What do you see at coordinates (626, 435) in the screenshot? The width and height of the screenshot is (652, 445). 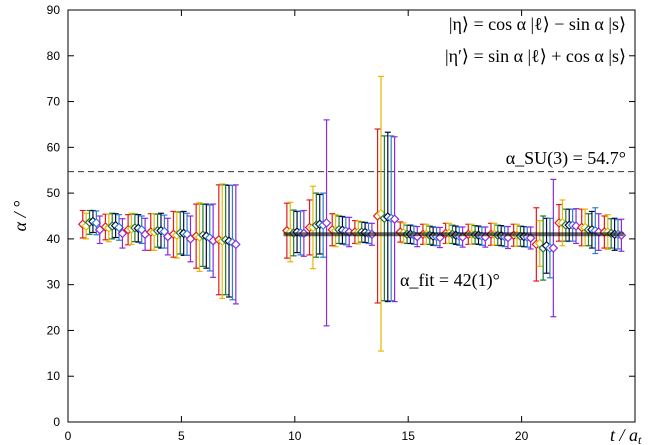 I see `x-axis-label: t / at` at bounding box center [626, 435].